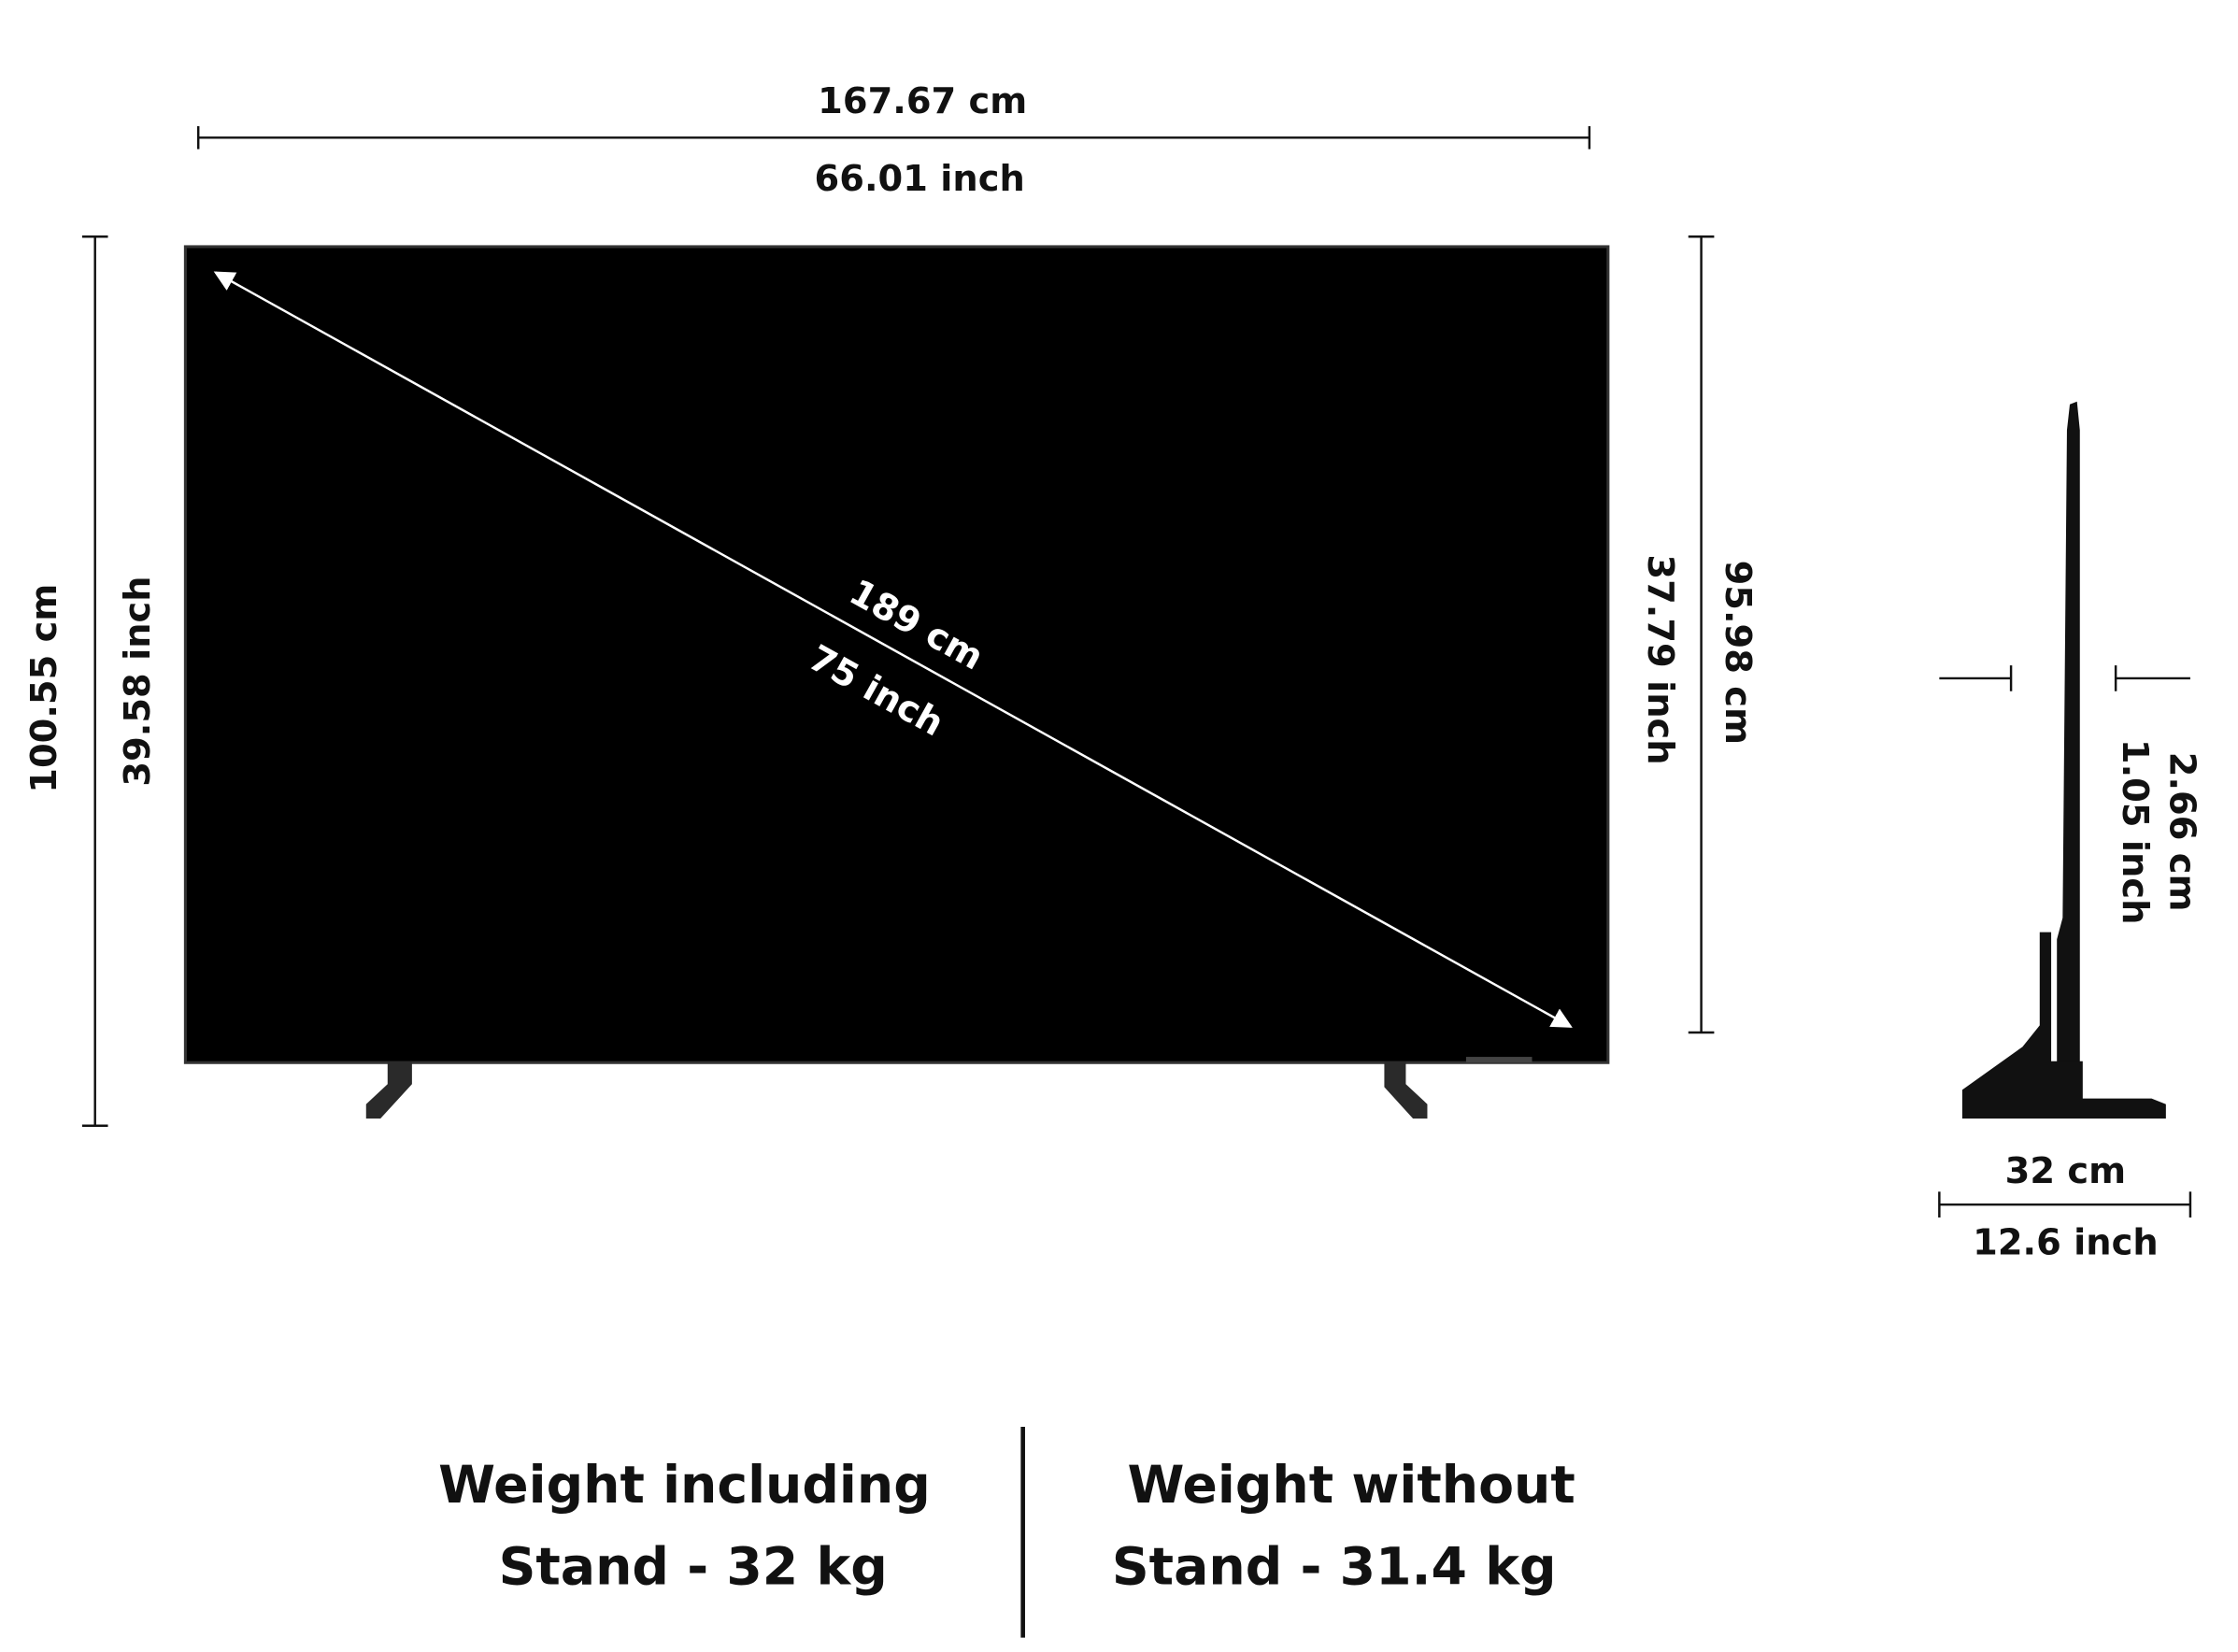 Image resolution: width=2238 pixels, height=1652 pixels. What do you see at coordinates (693, 1568) in the screenshot?
I see `weight-value: Stand - 32 kg` at bounding box center [693, 1568].